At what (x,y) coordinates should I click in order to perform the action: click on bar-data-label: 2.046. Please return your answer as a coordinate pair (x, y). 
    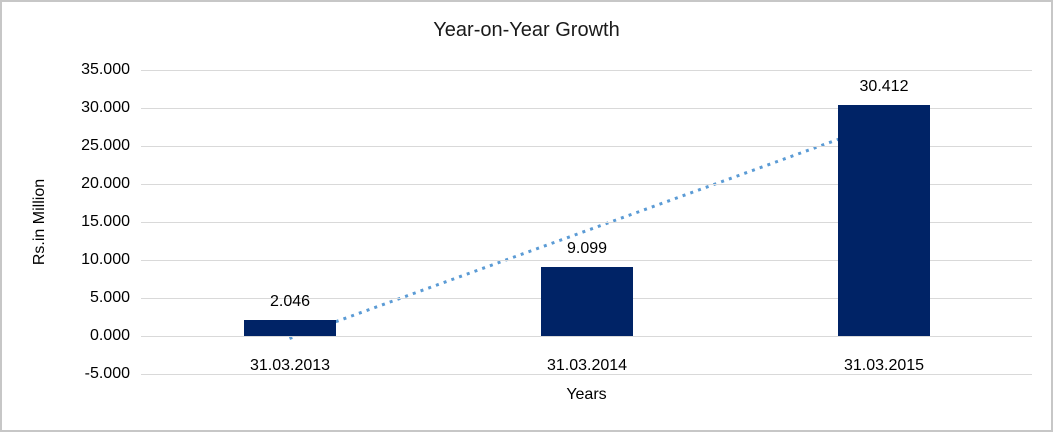
    Looking at the image, I should click on (290, 301).